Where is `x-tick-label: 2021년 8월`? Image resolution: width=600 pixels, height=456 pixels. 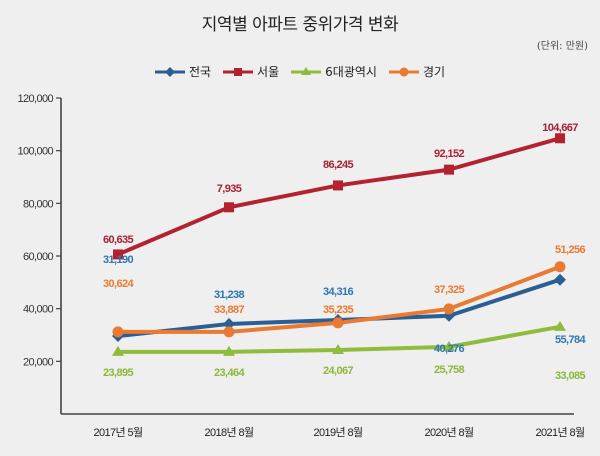 x-tick-label: 2021년 8월 is located at coordinates (560, 432).